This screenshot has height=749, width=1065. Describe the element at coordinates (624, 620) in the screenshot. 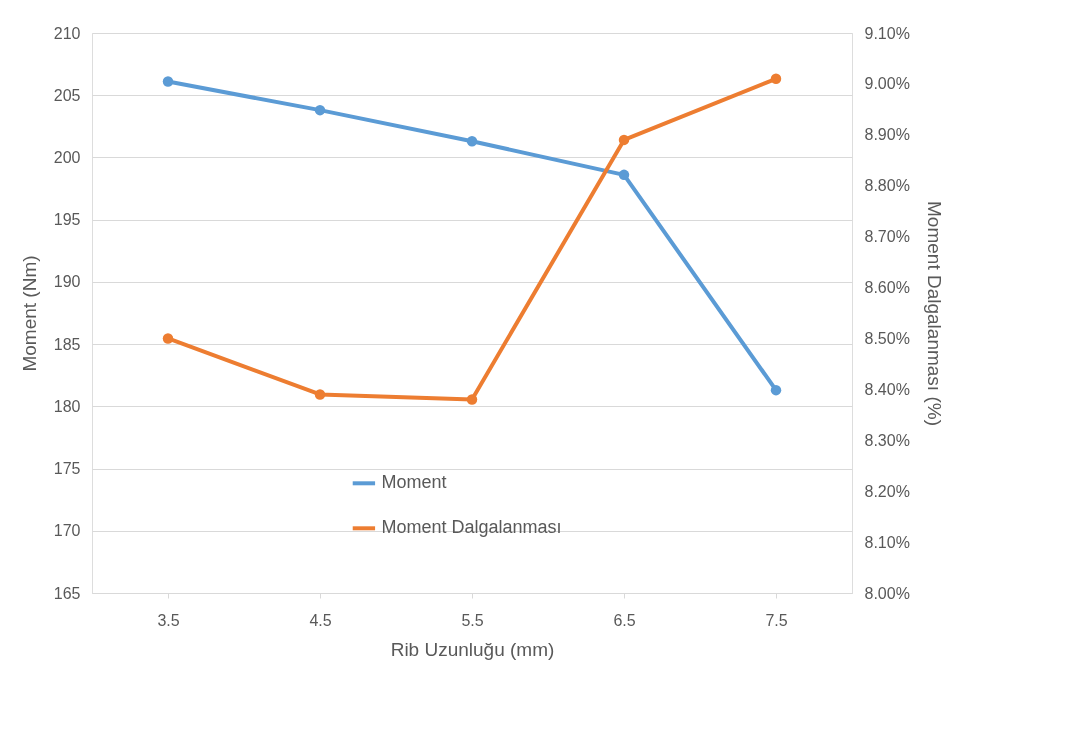

I see `x-tick-label: 6.5` at that location.